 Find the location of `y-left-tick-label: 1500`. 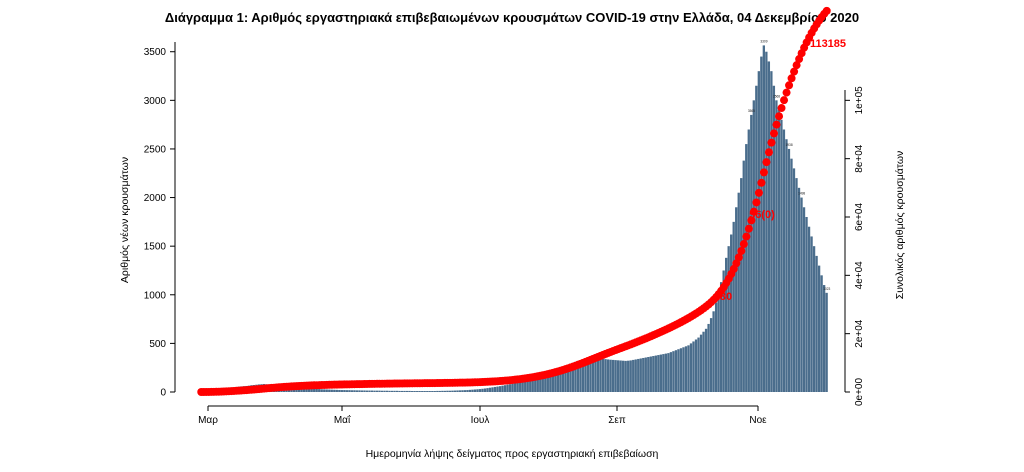

y-left-tick-label: 1500 is located at coordinates (155, 247).